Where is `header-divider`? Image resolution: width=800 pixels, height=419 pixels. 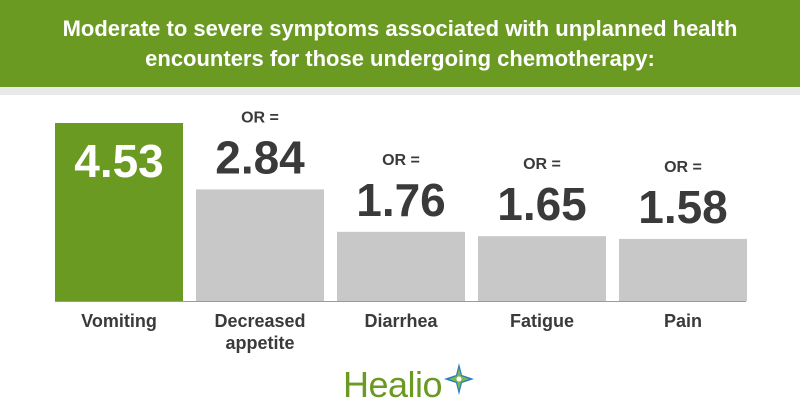
header-divider is located at coordinates (400, 91).